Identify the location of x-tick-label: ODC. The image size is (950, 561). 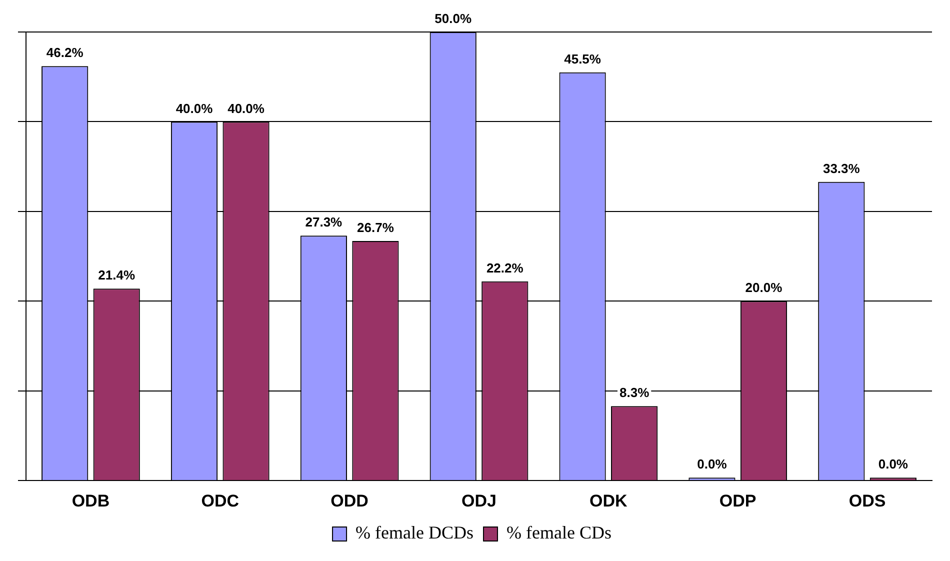
(220, 500).